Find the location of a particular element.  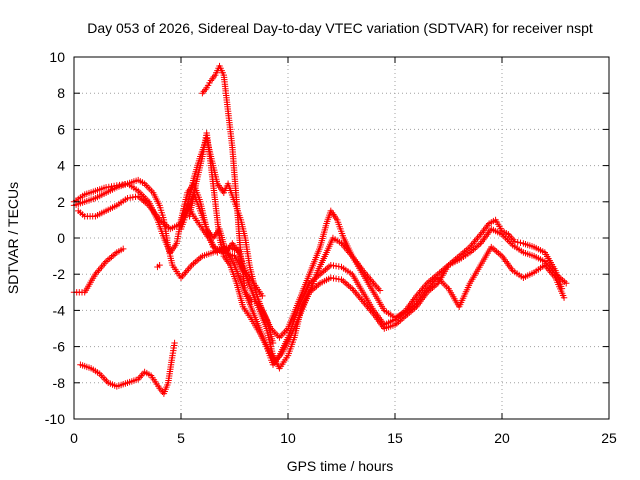

y-tick-label: -8 is located at coordinates (59, 383).